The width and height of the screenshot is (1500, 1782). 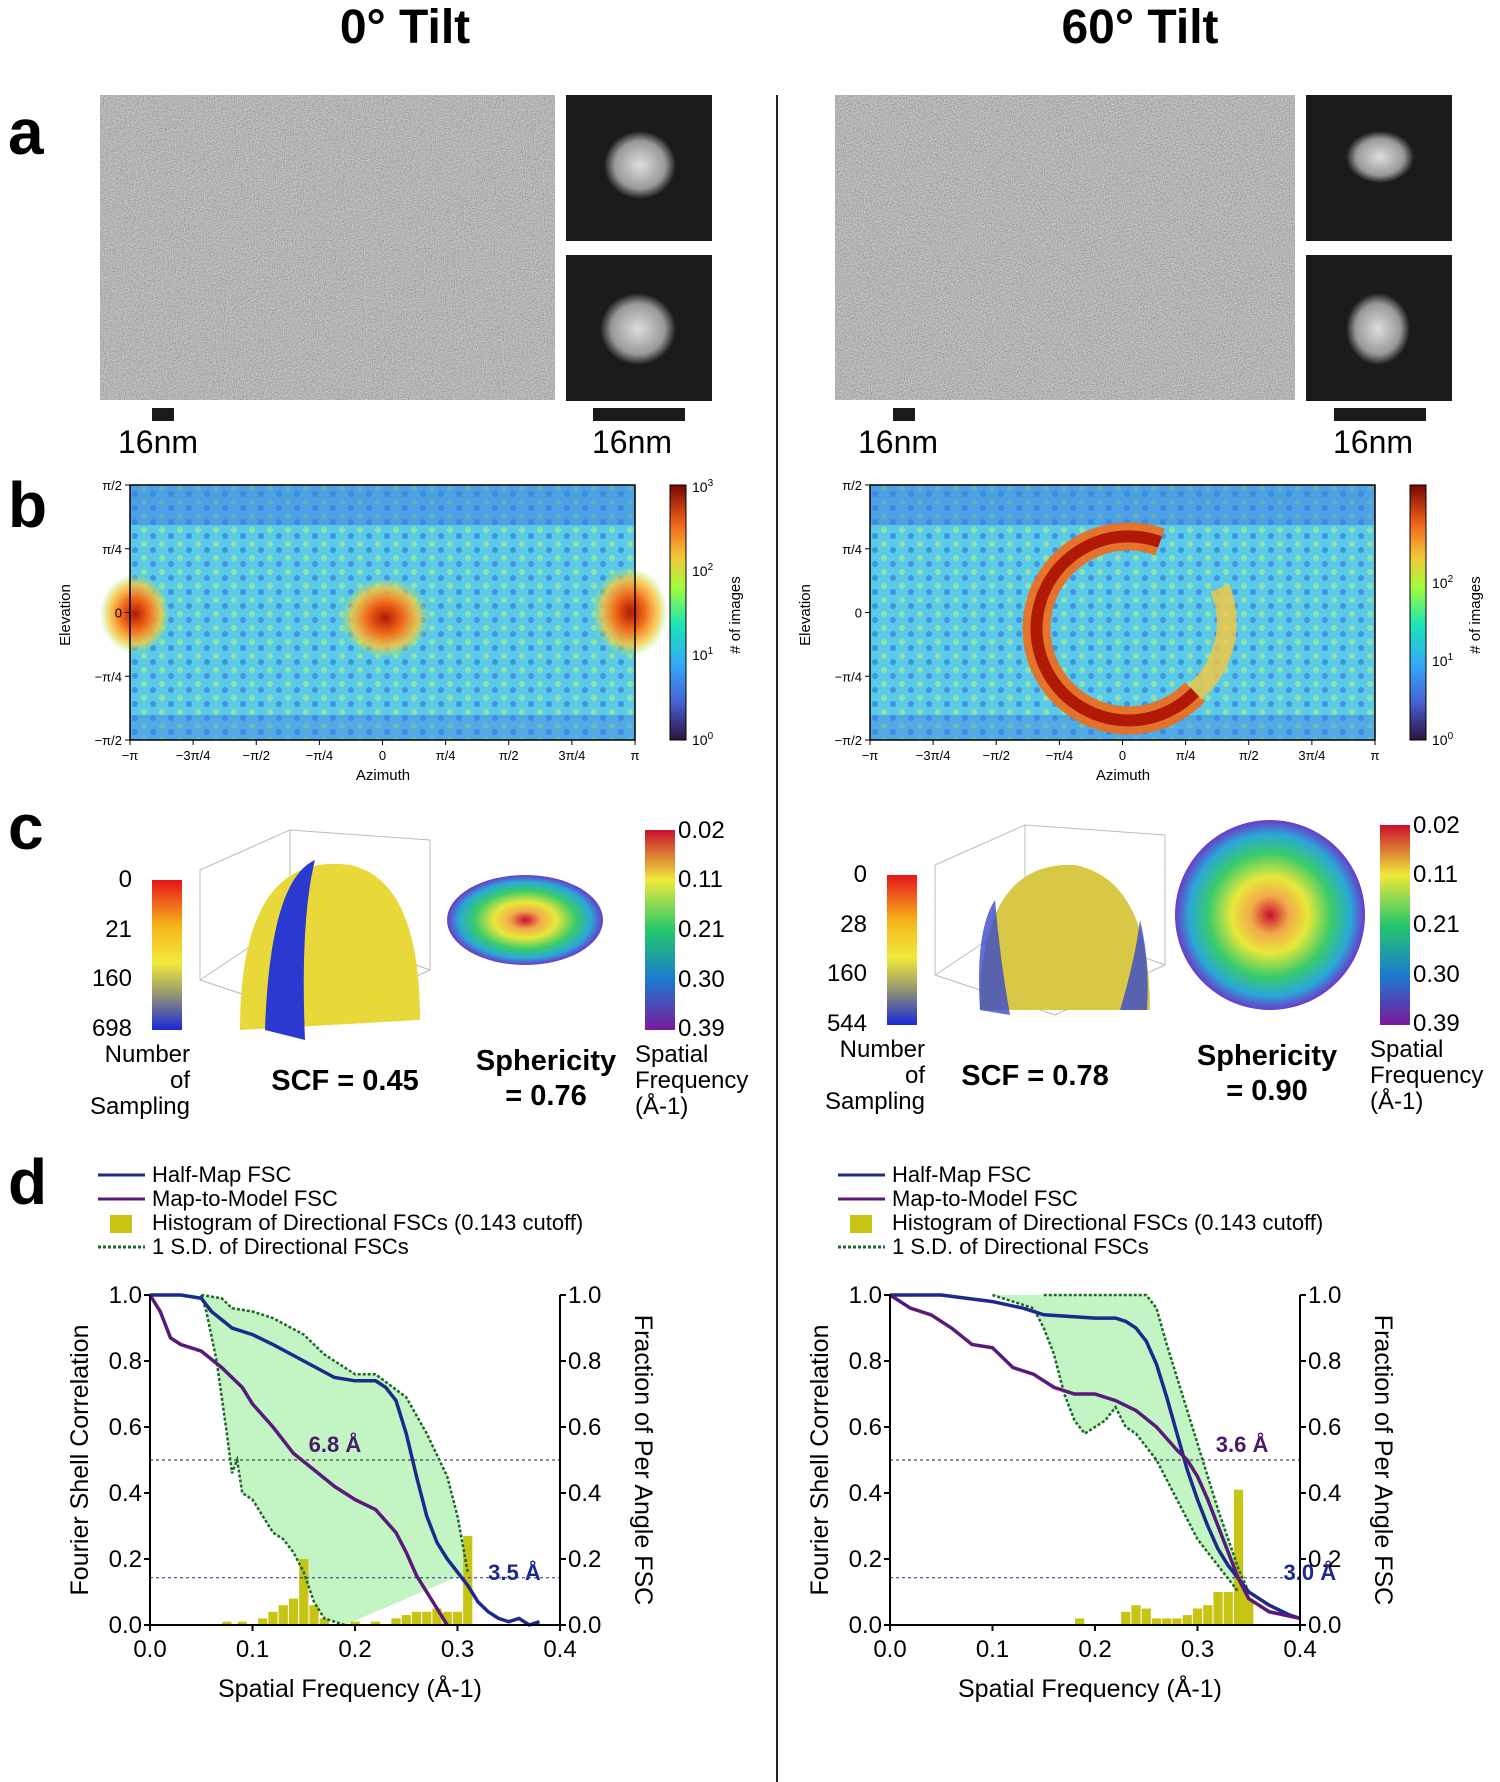 What do you see at coordinates (865, 1559) in the screenshot?
I see `fsc-ytick: 0.2` at bounding box center [865, 1559].